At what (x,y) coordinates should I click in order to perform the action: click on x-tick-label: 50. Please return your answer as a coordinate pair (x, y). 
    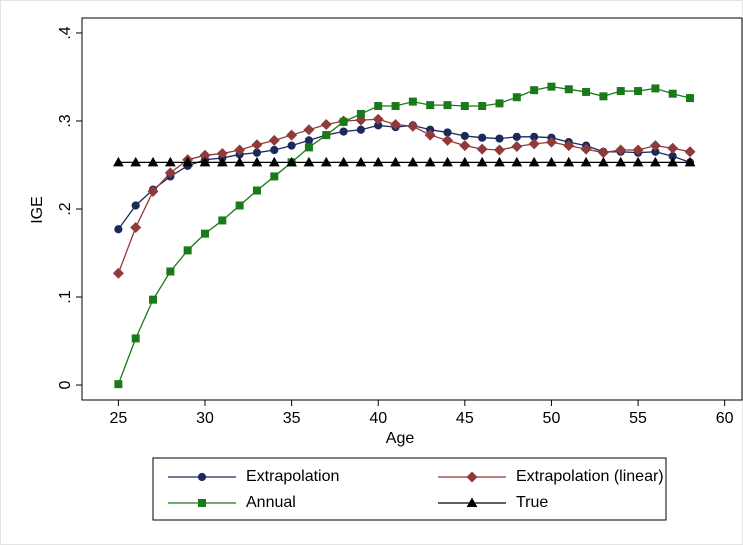
    Looking at the image, I should click on (552, 418).